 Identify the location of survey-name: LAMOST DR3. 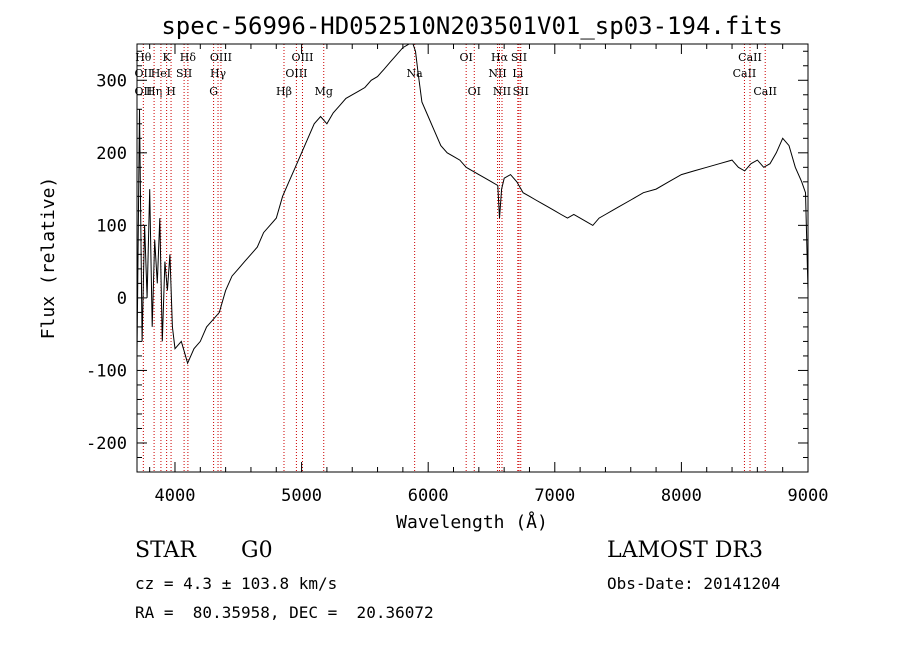
(685, 550).